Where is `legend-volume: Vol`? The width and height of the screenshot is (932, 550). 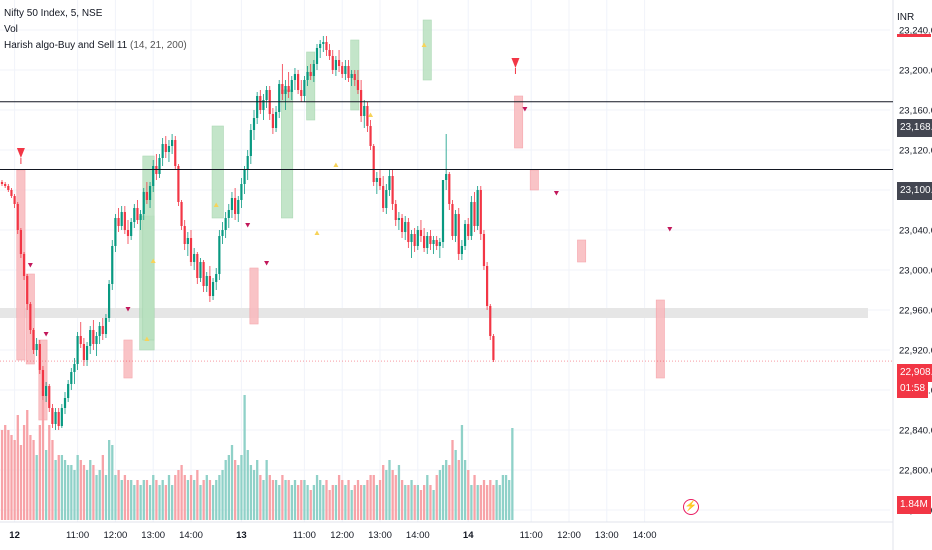
legend-volume: Vol is located at coordinates (11, 29).